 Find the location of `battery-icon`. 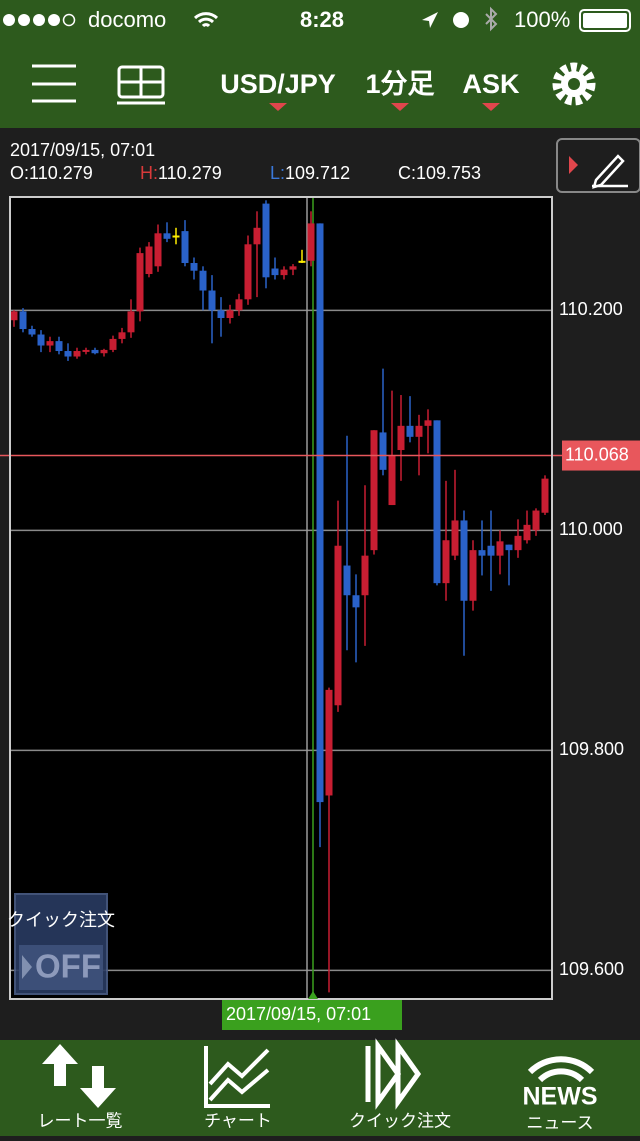

battery-icon is located at coordinates (605, 20).